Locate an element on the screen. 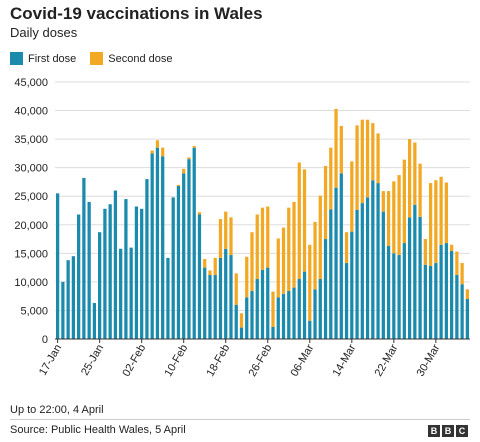 The width and height of the screenshot is (480, 442). legend-swatch-first-dose is located at coordinates (16, 58).